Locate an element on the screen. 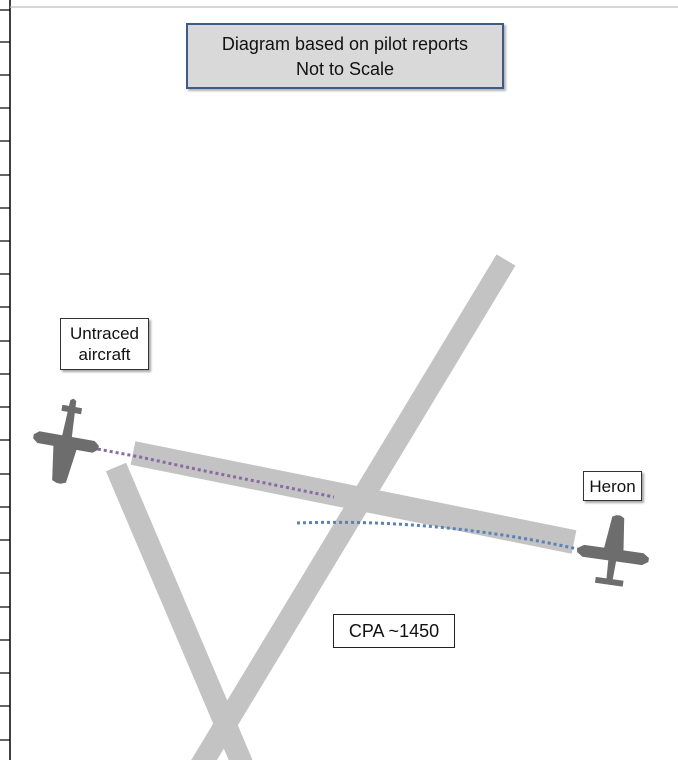 The width and height of the screenshot is (678, 765). untraced-label-line1: Untraced is located at coordinates (104, 333).